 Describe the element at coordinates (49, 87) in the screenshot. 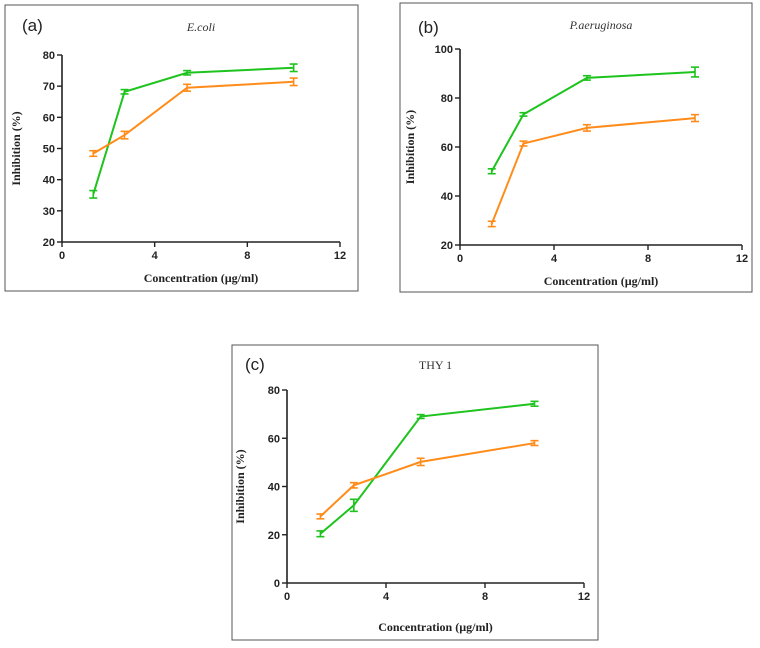

I see `y-tick-label: 70` at that location.